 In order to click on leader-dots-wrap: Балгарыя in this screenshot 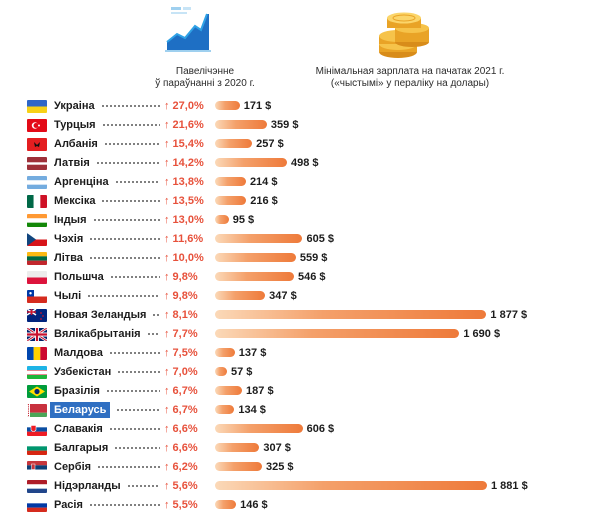, I will do `click(80, 448)`.